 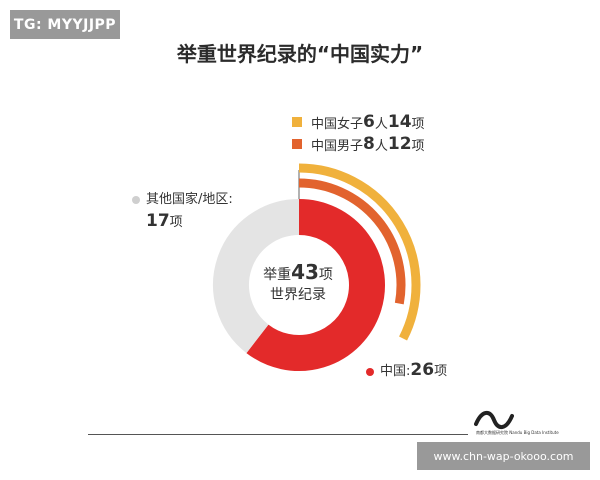 I want to click on legend-women: 中国女子 6 人 14 项, so click(x=358, y=122).